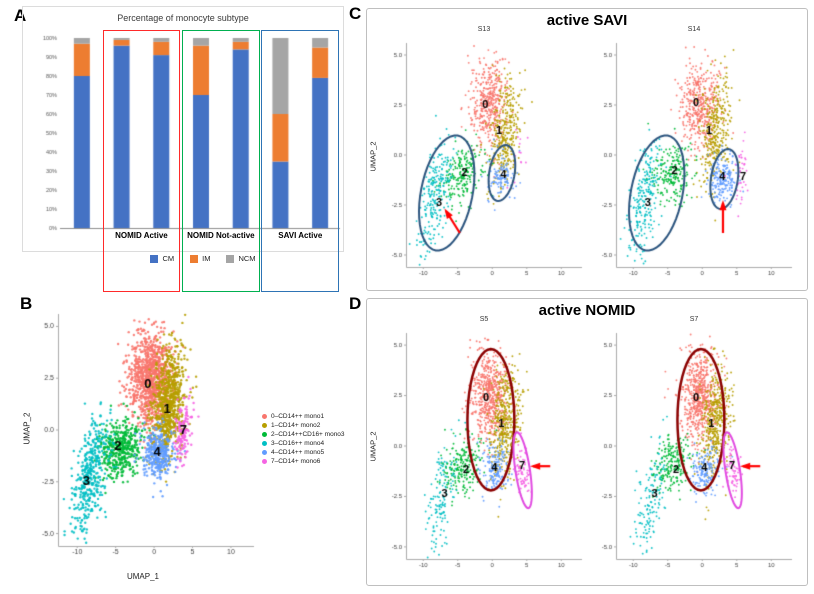 This screenshot has height=594, width=814. What do you see at coordinates (298, 416) in the screenshot?
I see `cluster-legend-label: 0–CD14++ mono1` at bounding box center [298, 416].